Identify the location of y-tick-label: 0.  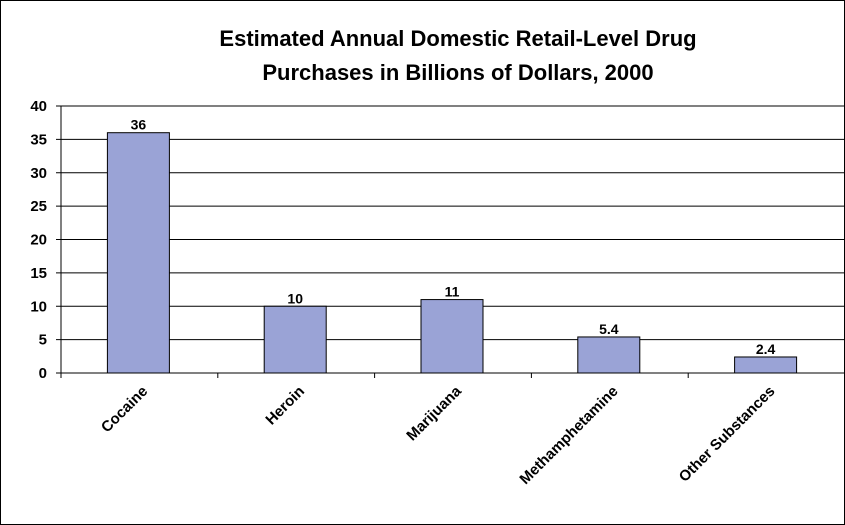
(43, 373).